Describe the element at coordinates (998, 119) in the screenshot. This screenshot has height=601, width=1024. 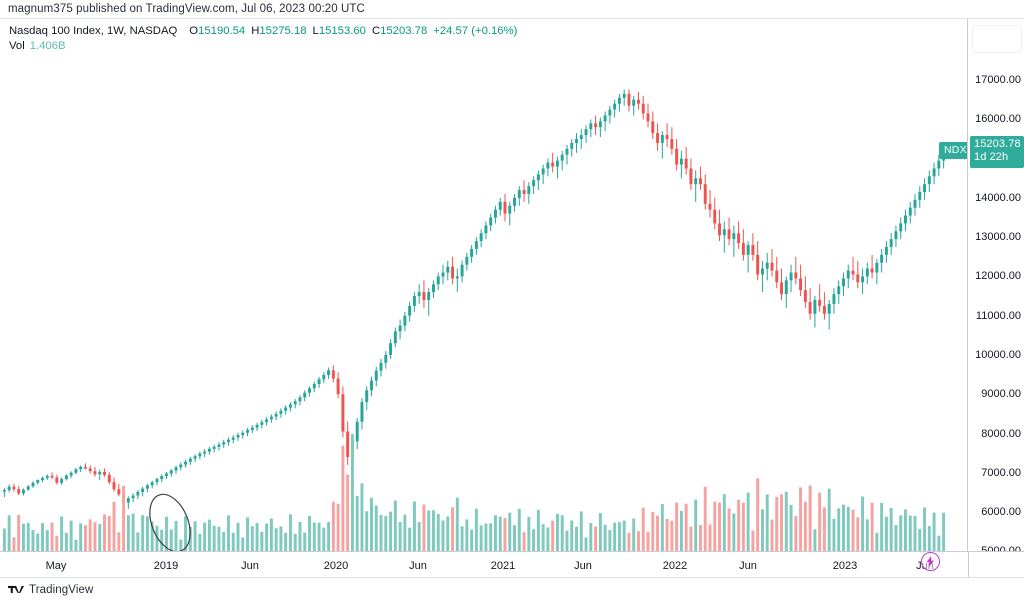
I see `price-tick: 16000.00` at that location.